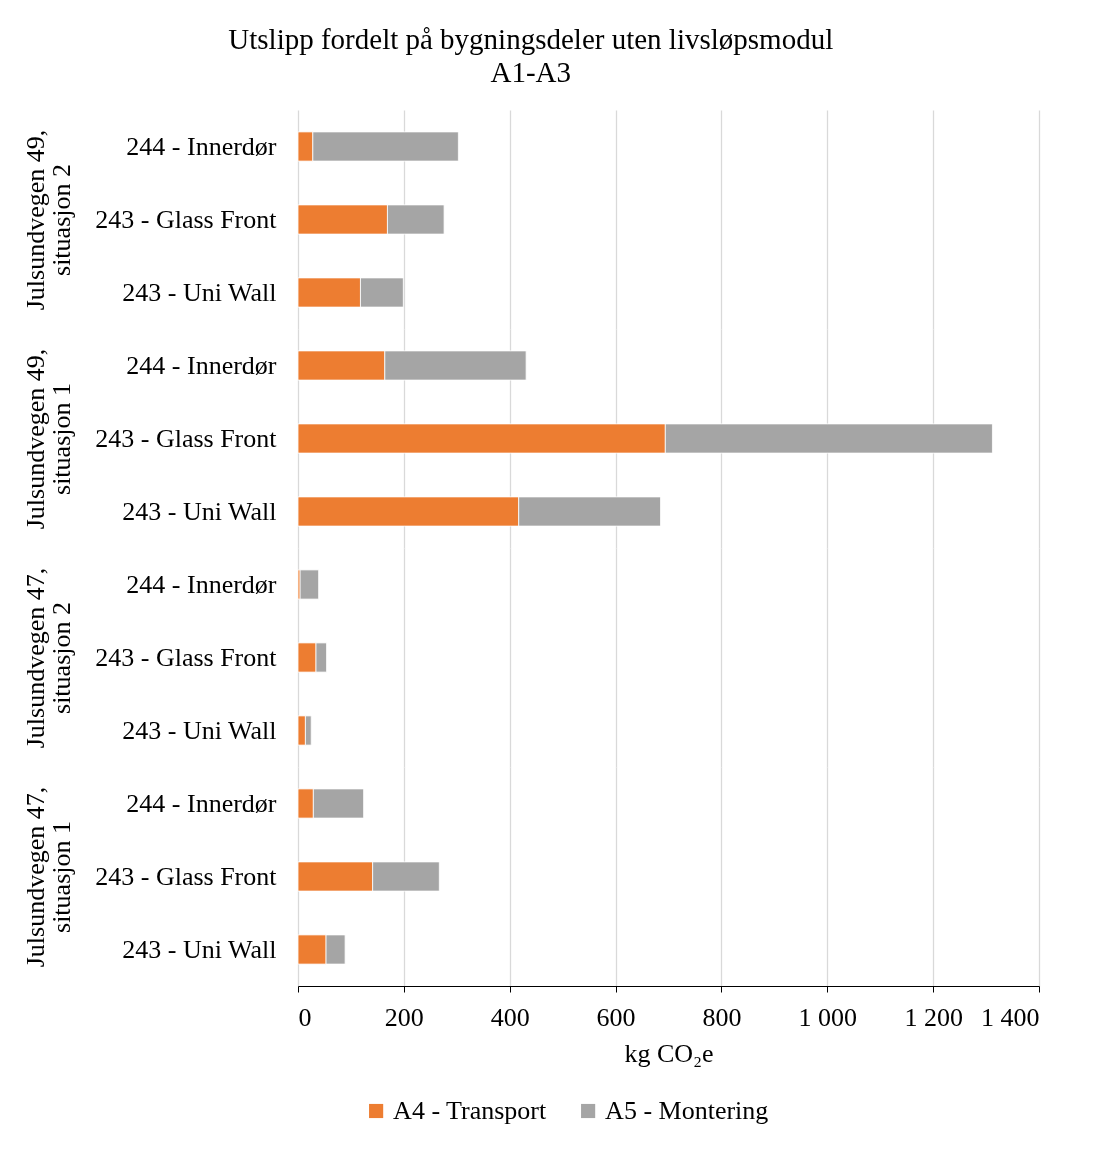 The height and width of the screenshot is (1155, 1093). What do you see at coordinates (48, 439) in the screenshot?
I see `y-axis-title: Julsundvegen 49, situasjon 1` at bounding box center [48, 439].